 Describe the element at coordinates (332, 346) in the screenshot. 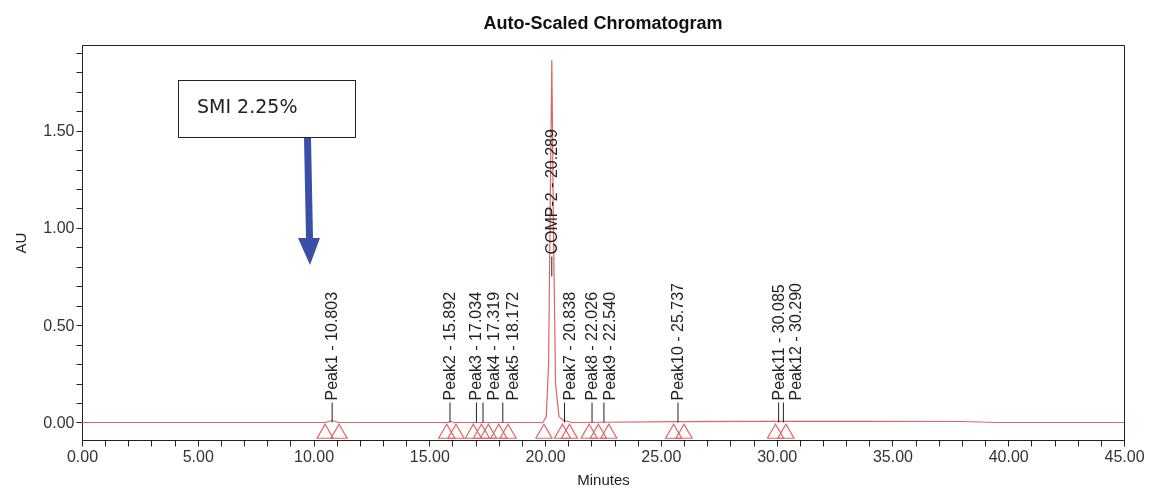

I see `annotation: Peak1 - 10.803` at that location.